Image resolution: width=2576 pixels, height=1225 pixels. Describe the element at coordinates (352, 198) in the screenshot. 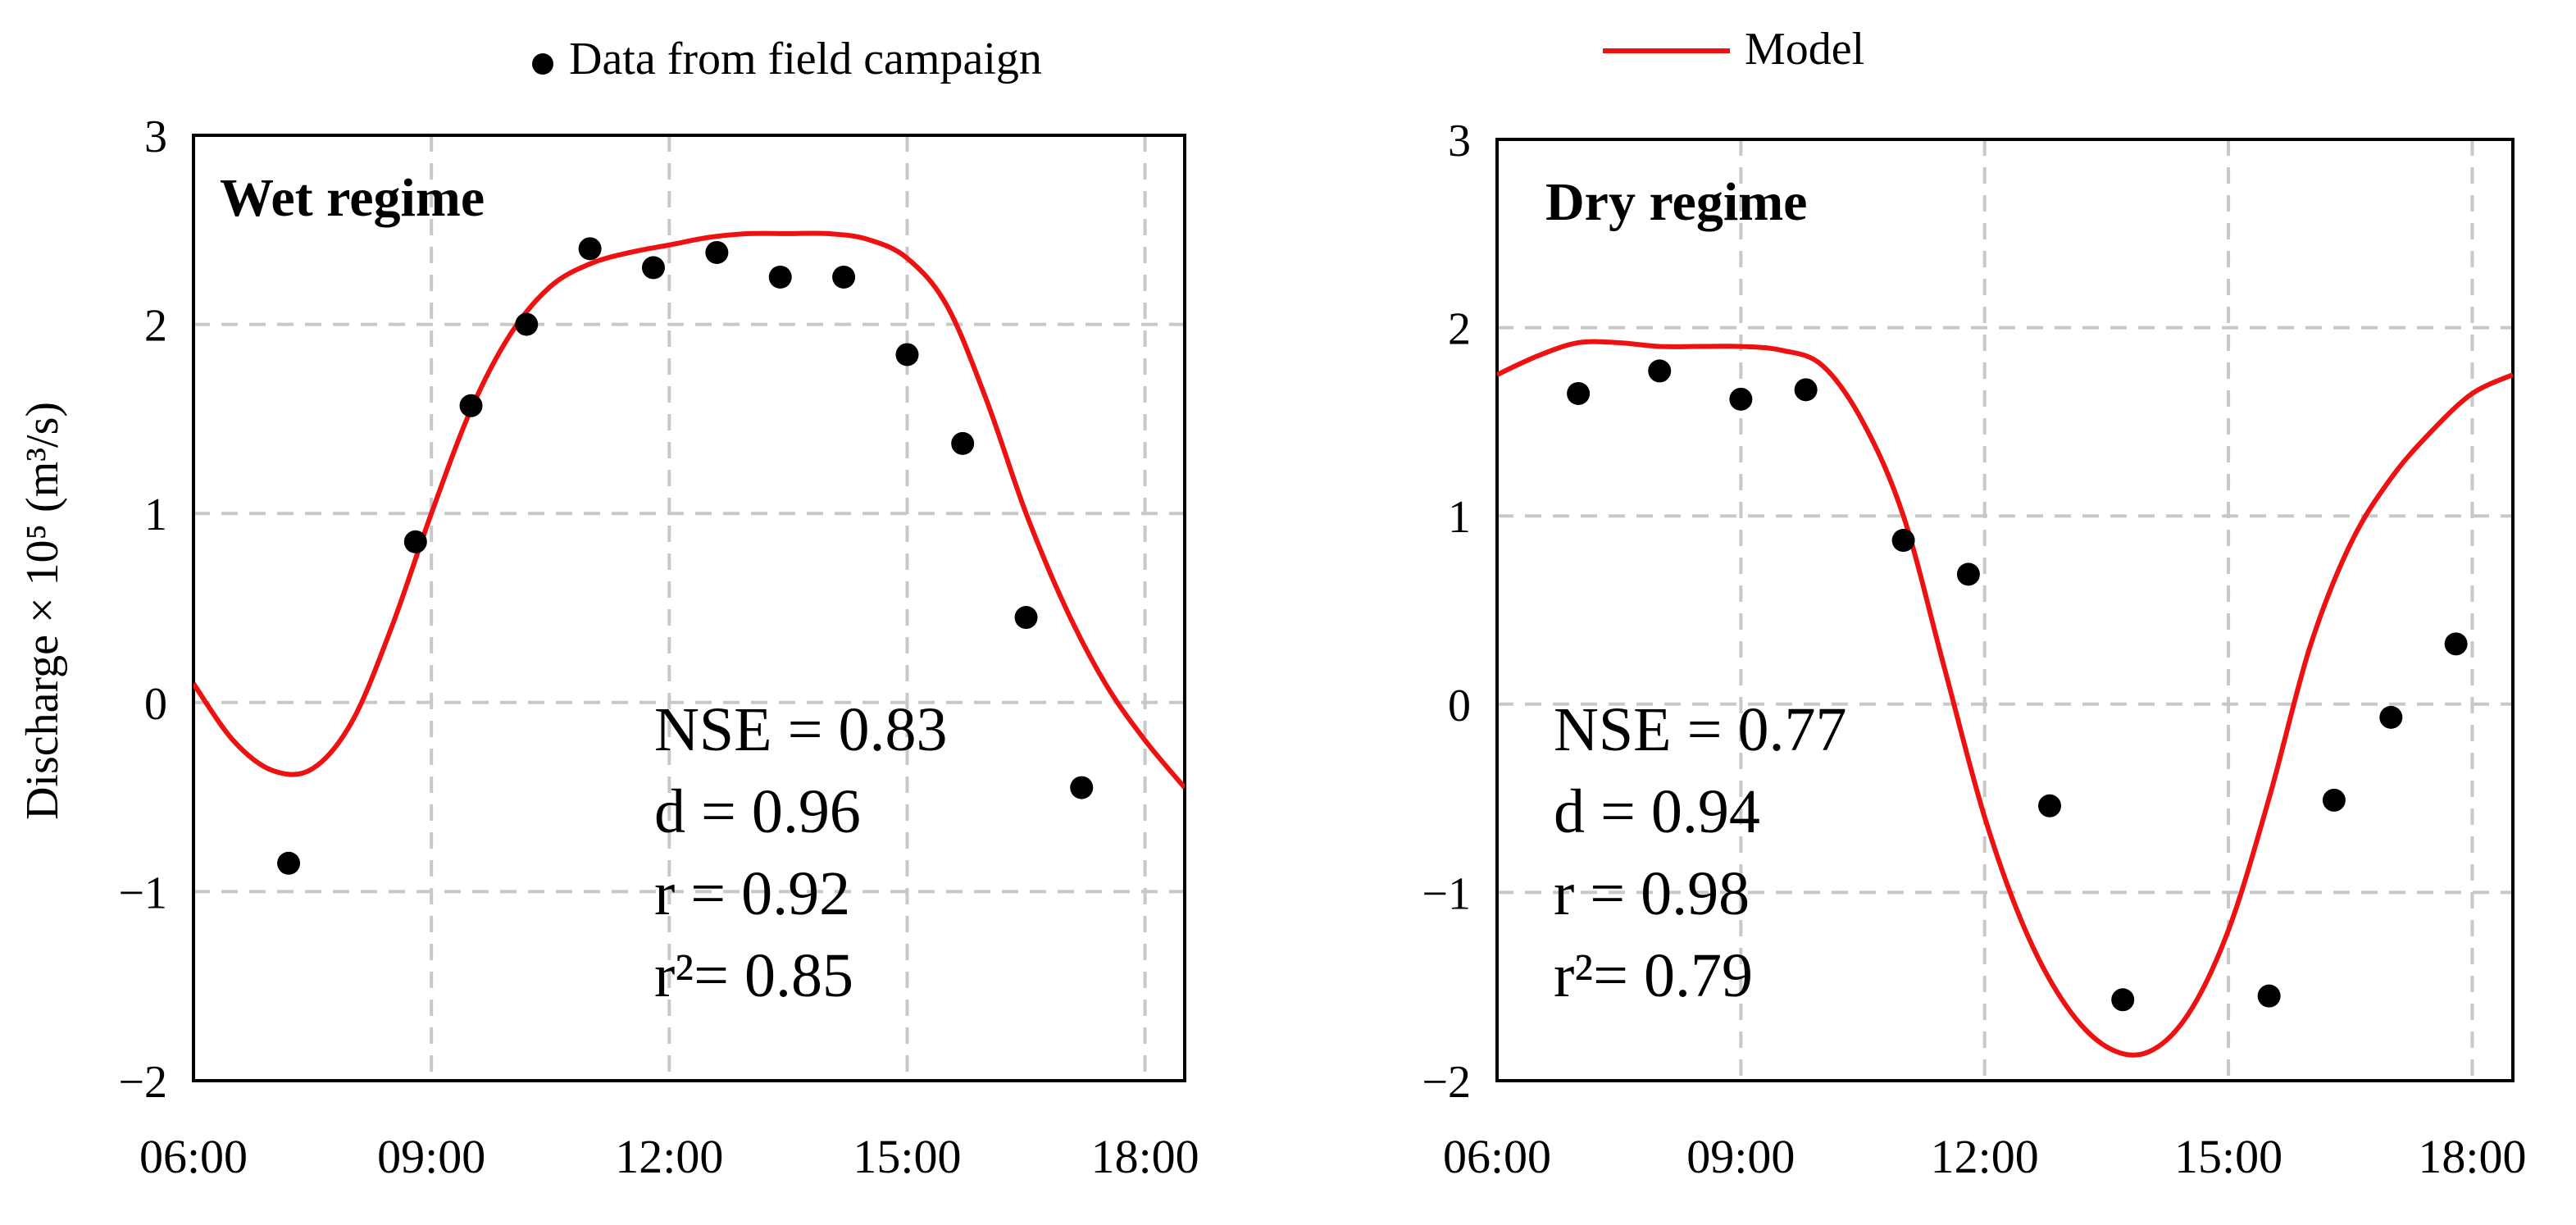

I see `panel-title: Wet regime` at that location.